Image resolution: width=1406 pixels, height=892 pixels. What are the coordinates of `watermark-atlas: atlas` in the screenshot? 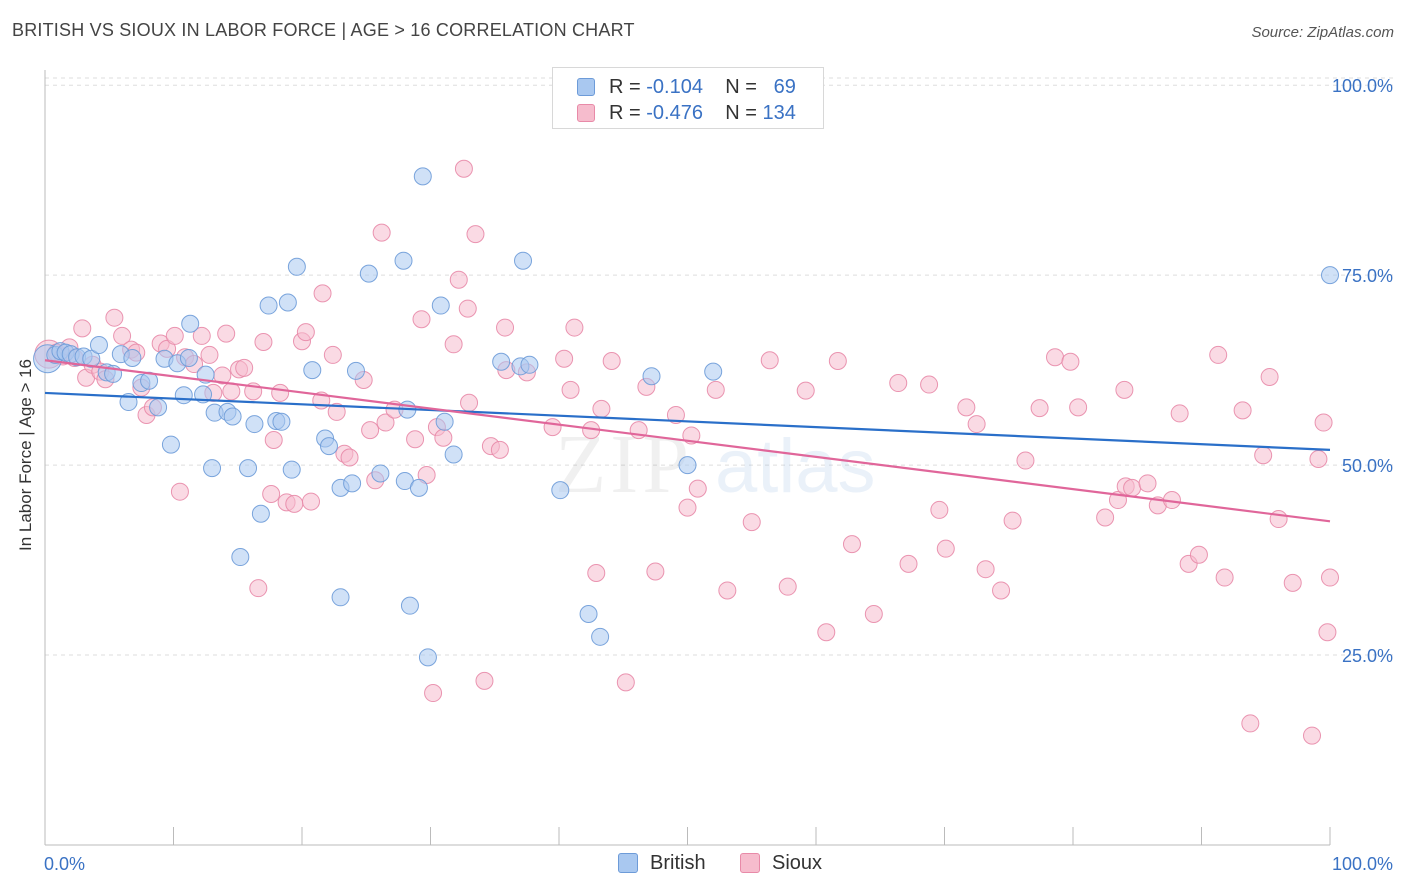 It's located at (795, 466).